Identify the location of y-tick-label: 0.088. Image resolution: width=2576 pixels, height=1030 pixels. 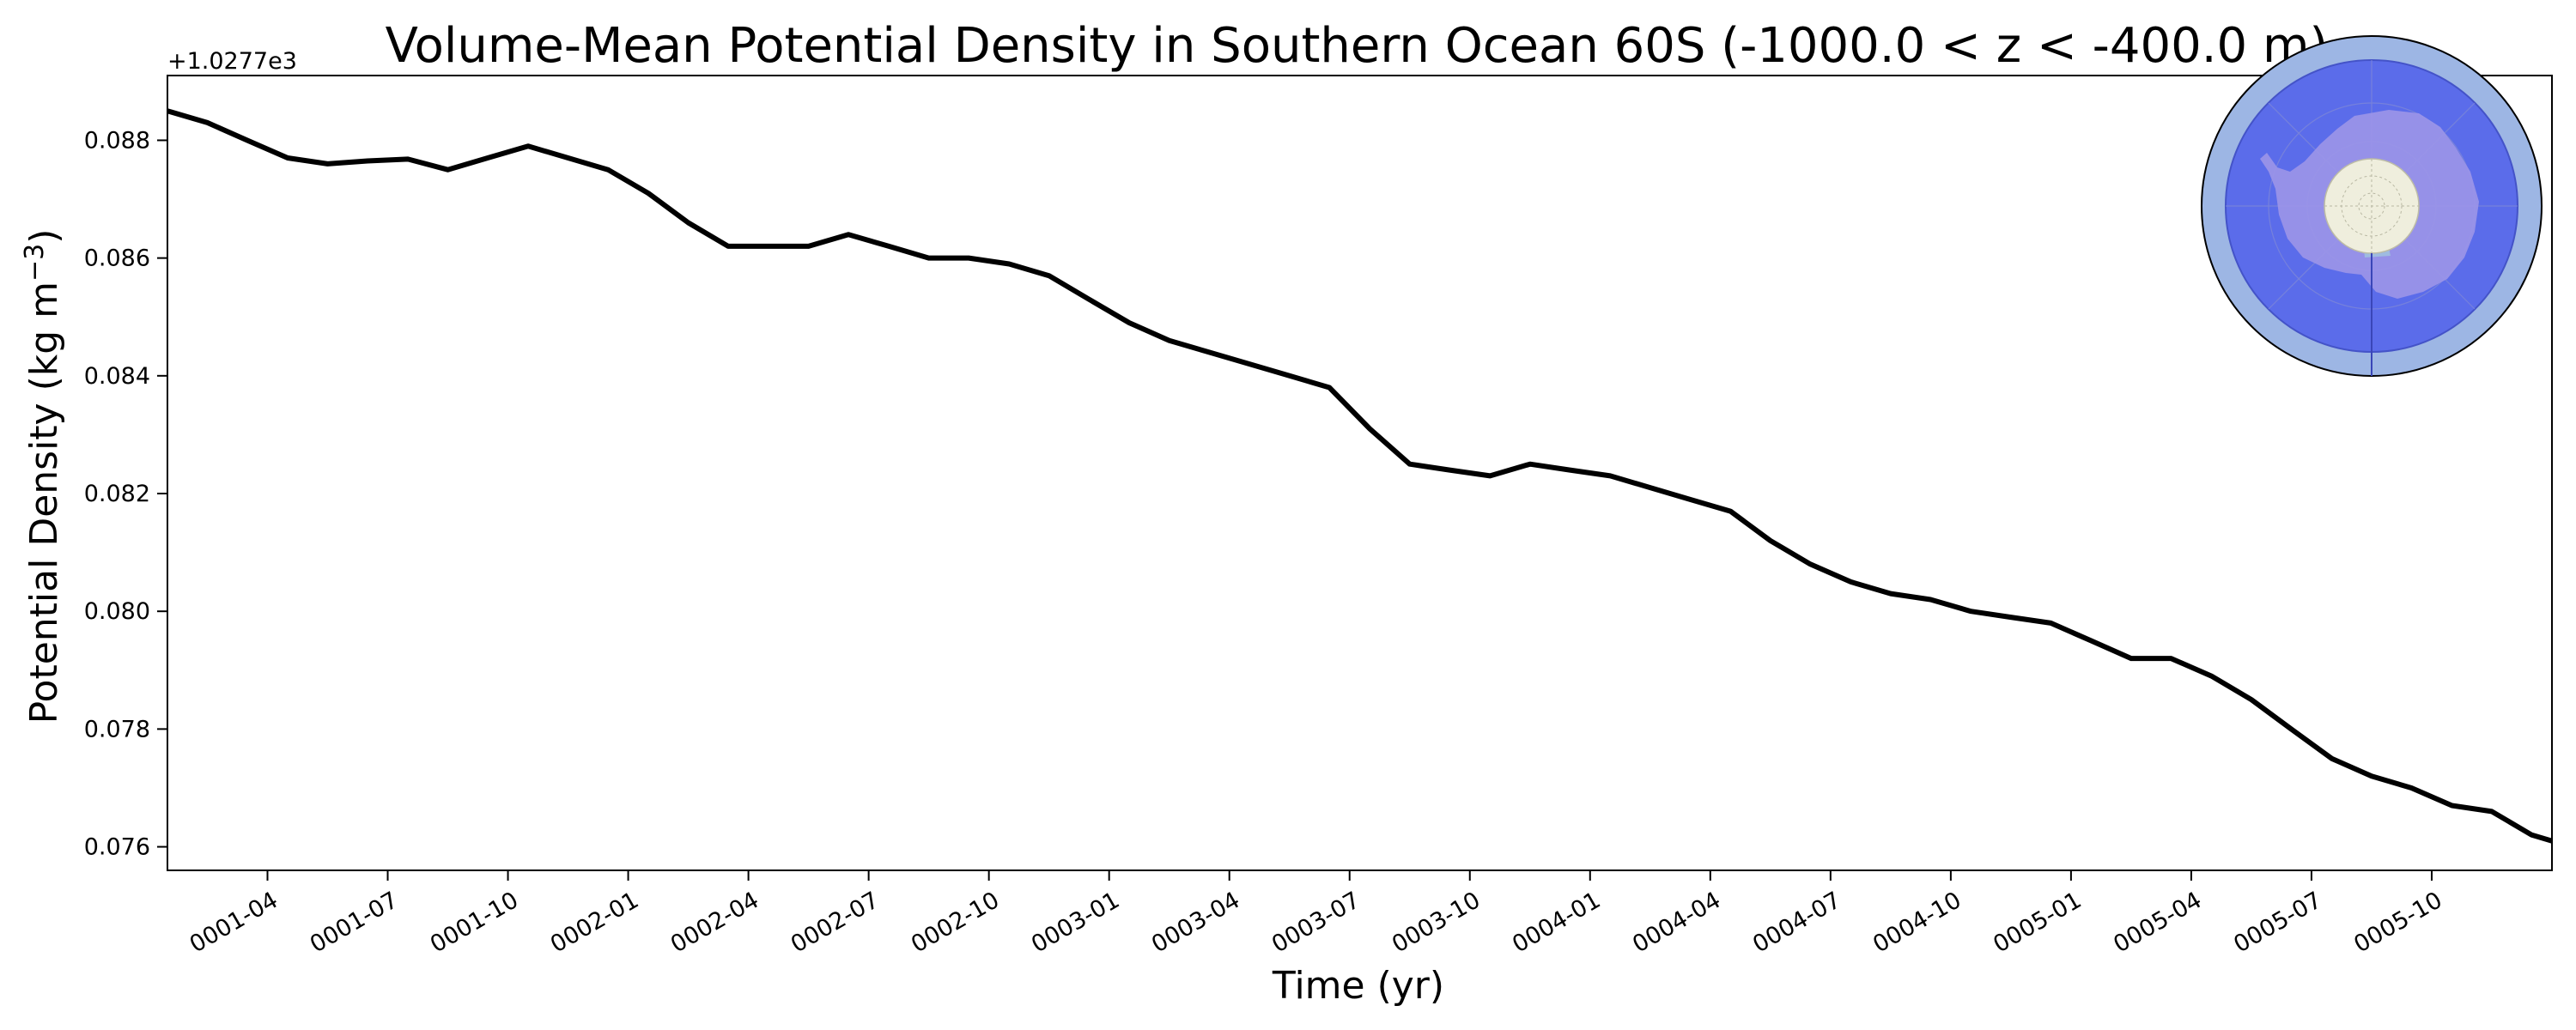
(117, 140).